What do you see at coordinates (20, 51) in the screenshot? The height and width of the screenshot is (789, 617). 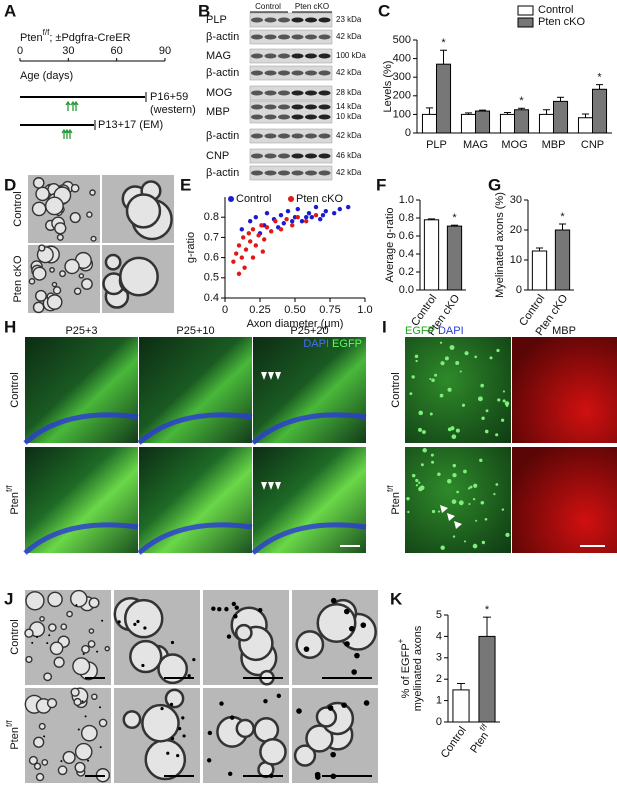 I see `timeline-tick-label: 0` at bounding box center [20, 51].